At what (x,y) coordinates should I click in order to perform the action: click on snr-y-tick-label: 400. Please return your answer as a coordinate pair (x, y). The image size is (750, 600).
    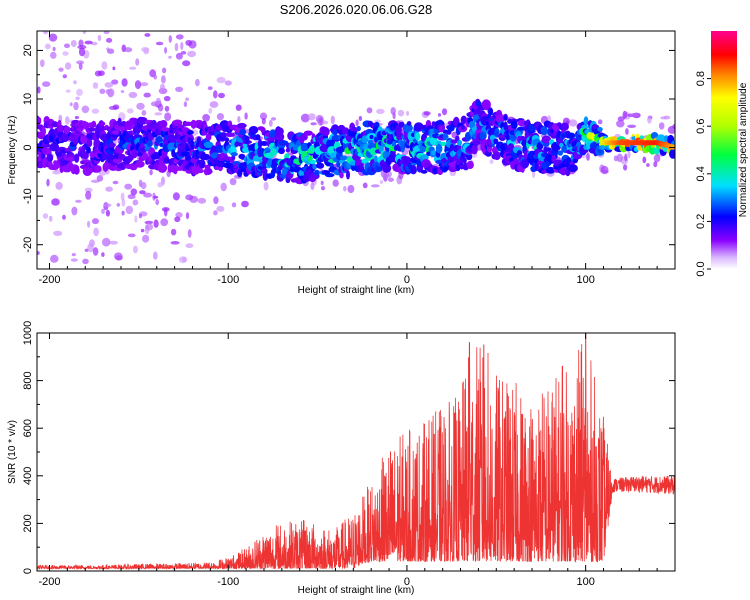
    Looking at the image, I should click on (28, 476).